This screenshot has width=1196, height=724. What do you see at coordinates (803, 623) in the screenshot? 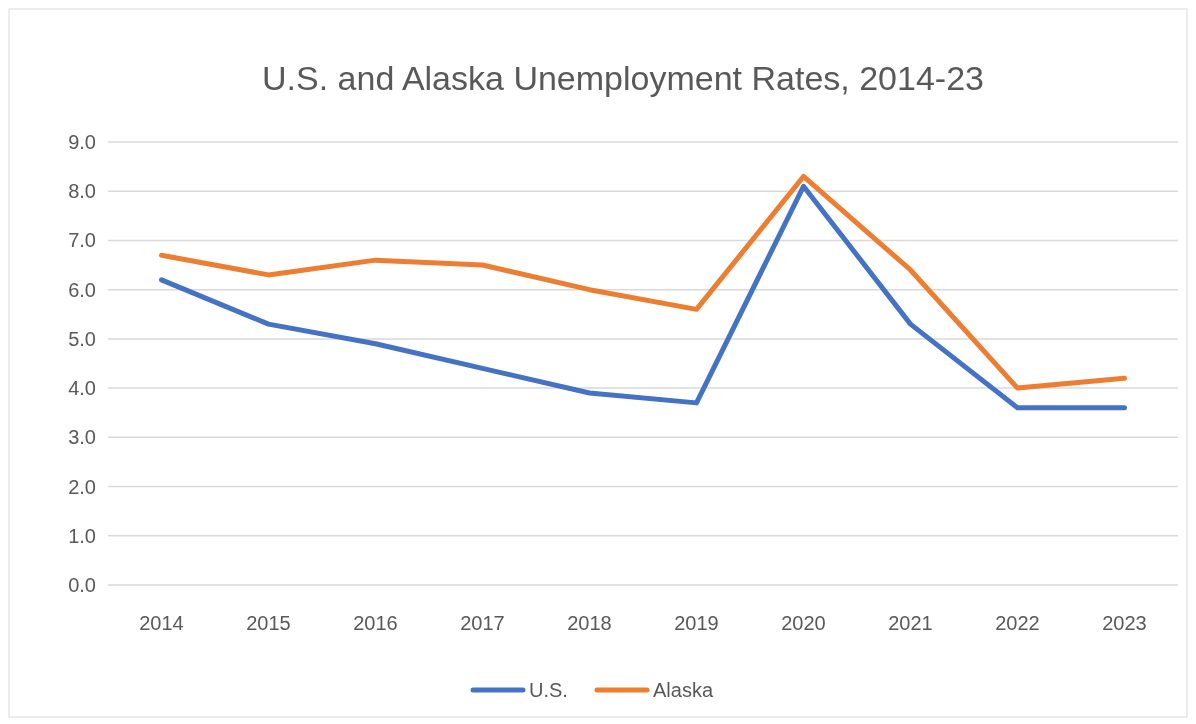
I see `x-tick-label: 2020` at bounding box center [803, 623].